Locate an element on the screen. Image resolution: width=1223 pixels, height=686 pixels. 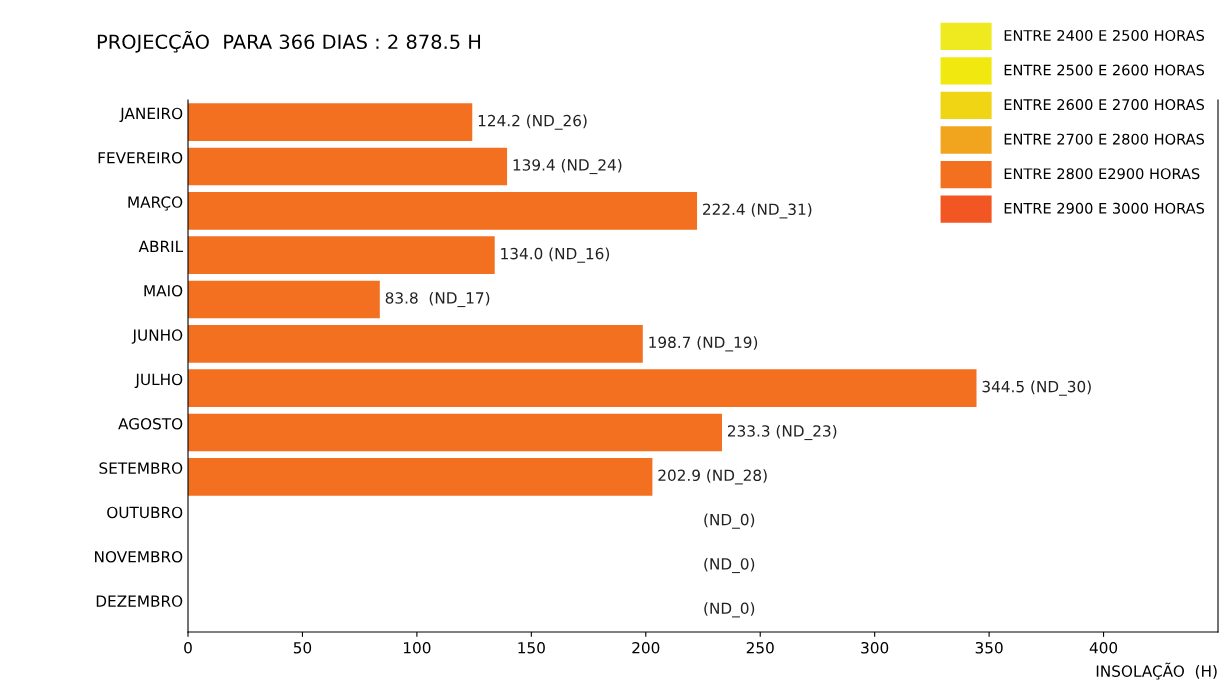
legend-label: ENTRE 2700 E 2800 HORAS is located at coordinates (1104, 139).